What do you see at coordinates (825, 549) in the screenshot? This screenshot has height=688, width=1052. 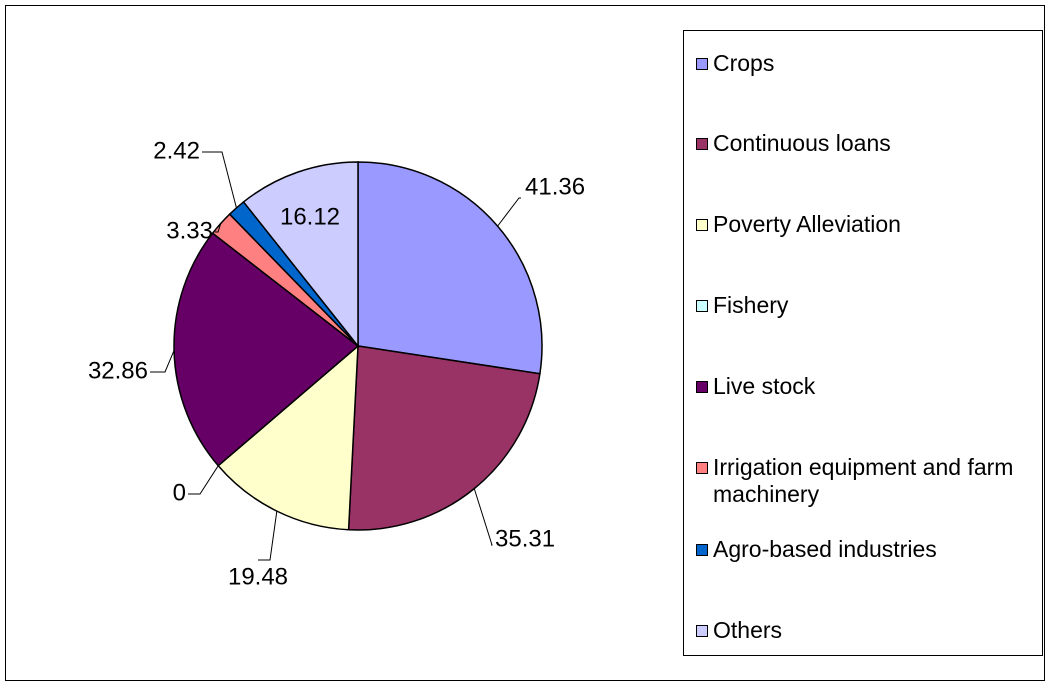 I see `legend-label: Agro-based industries` at bounding box center [825, 549].